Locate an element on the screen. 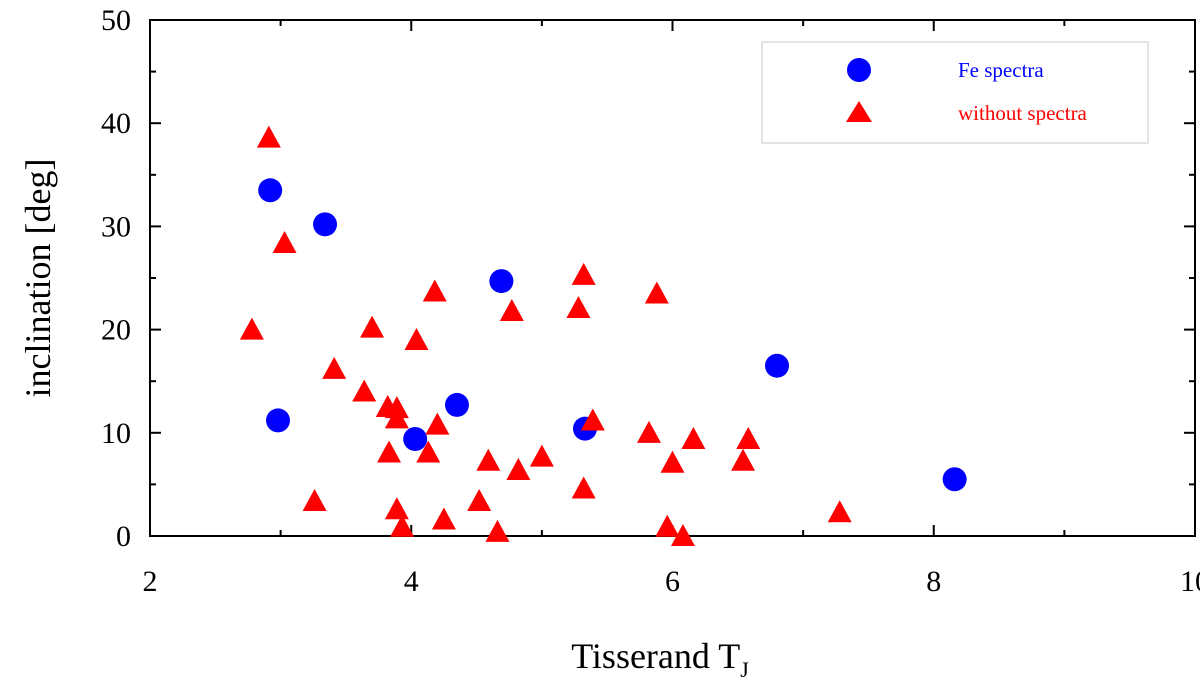 The width and height of the screenshot is (1200, 681). x-axis-label-subscript: J is located at coordinates (744, 669).